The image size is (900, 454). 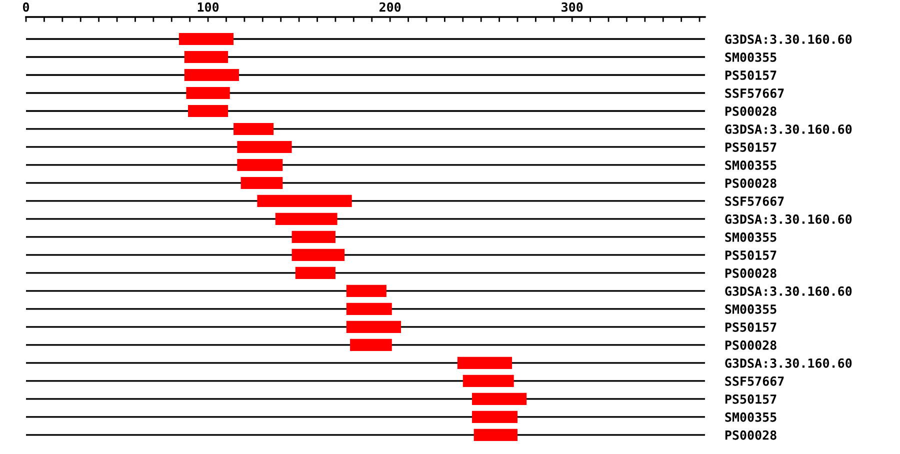 I want to click on x-tick-label: 100, so click(x=208, y=7).